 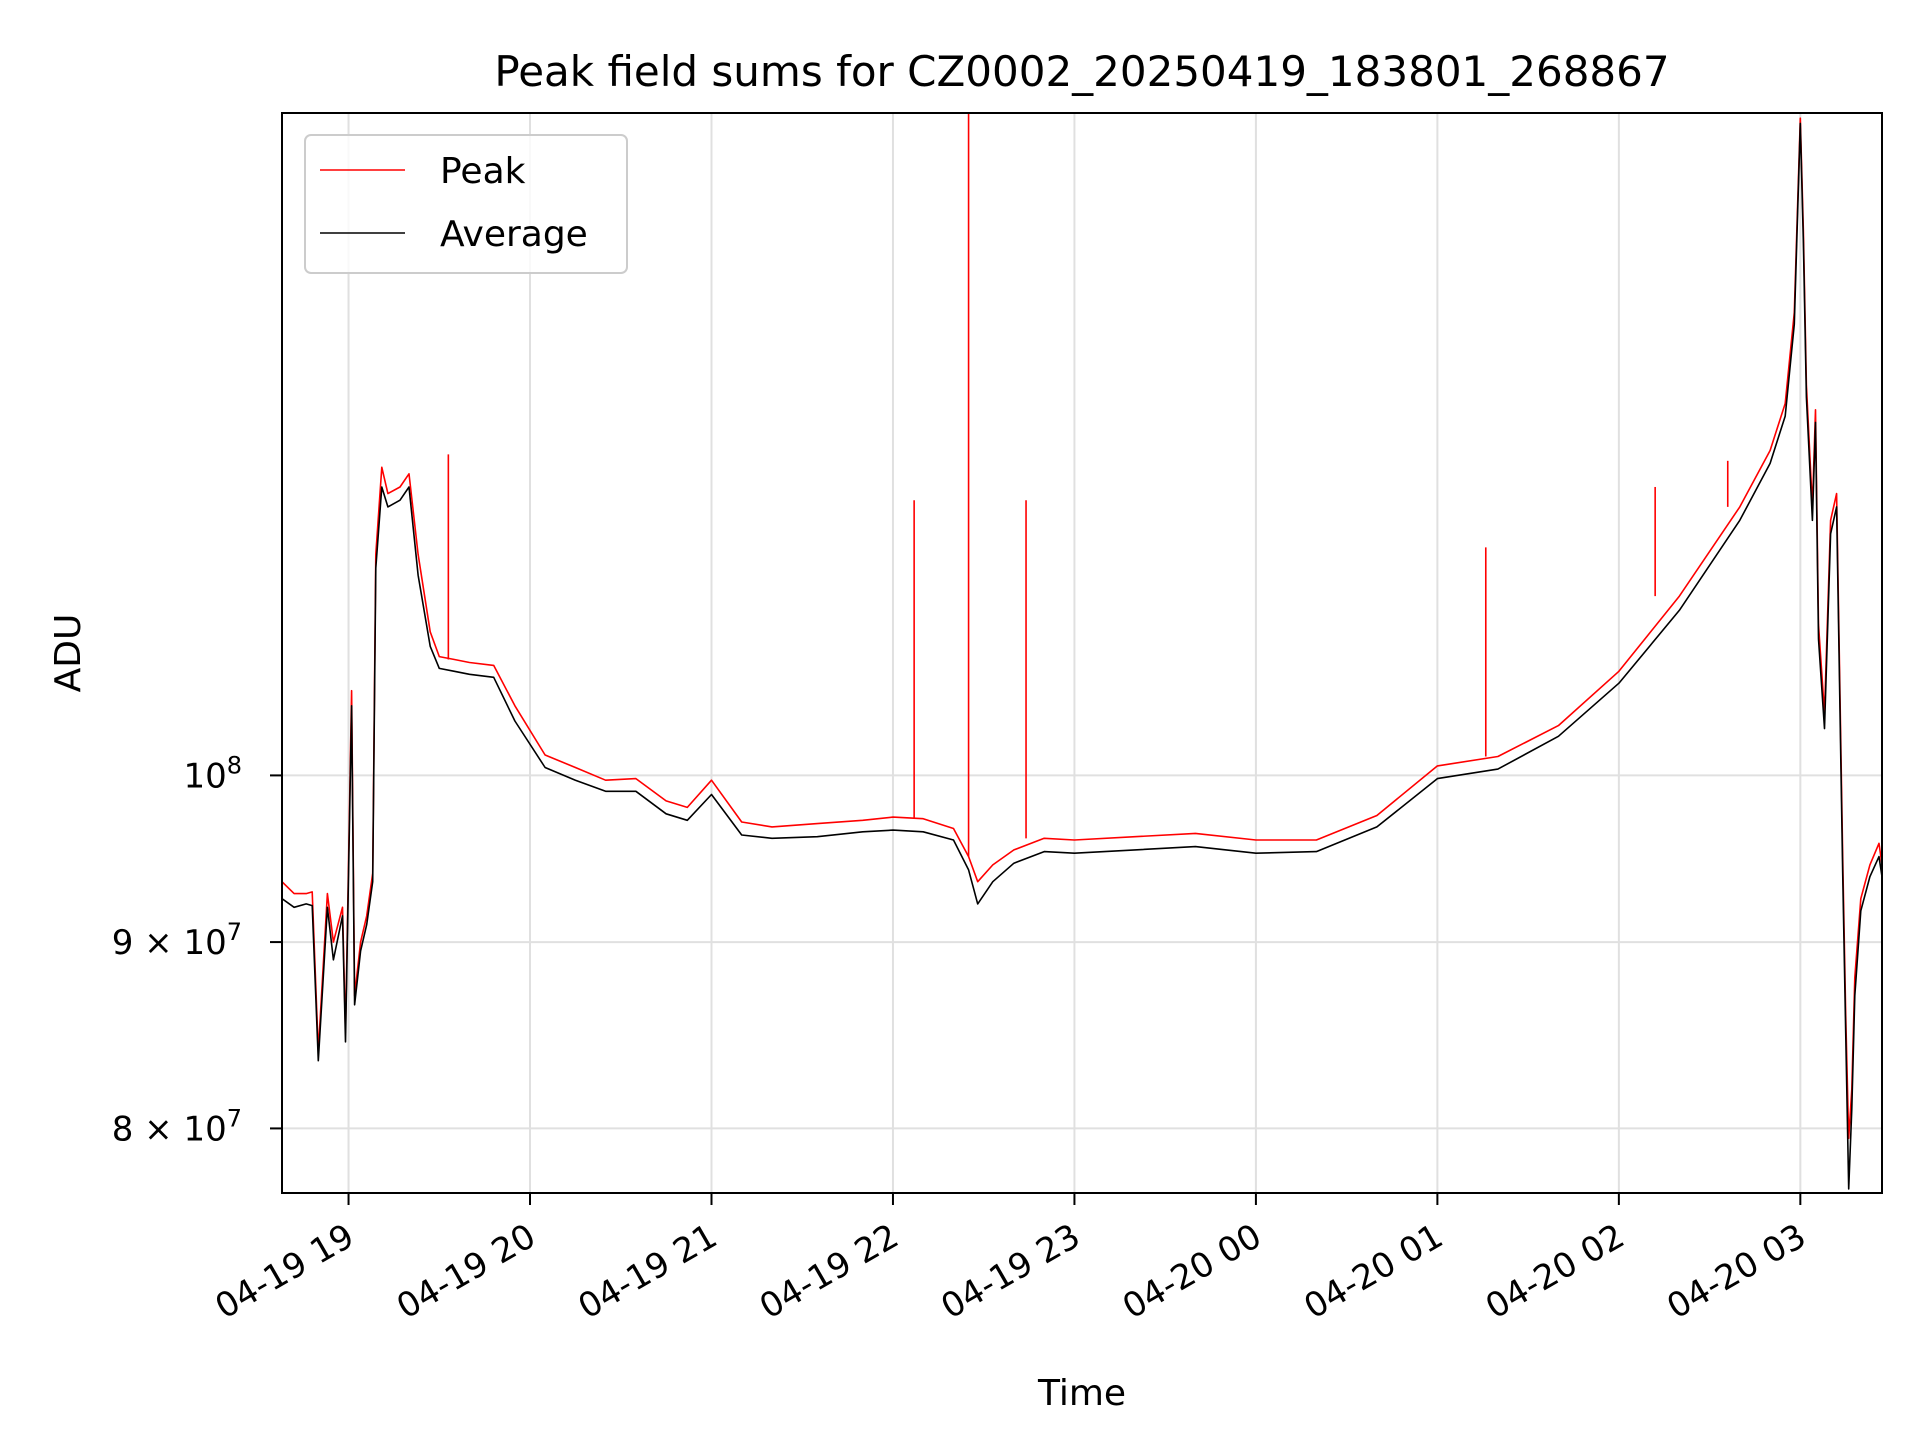 I want to click on y-tick-label-base: 9 × 10, so click(x=169, y=943).